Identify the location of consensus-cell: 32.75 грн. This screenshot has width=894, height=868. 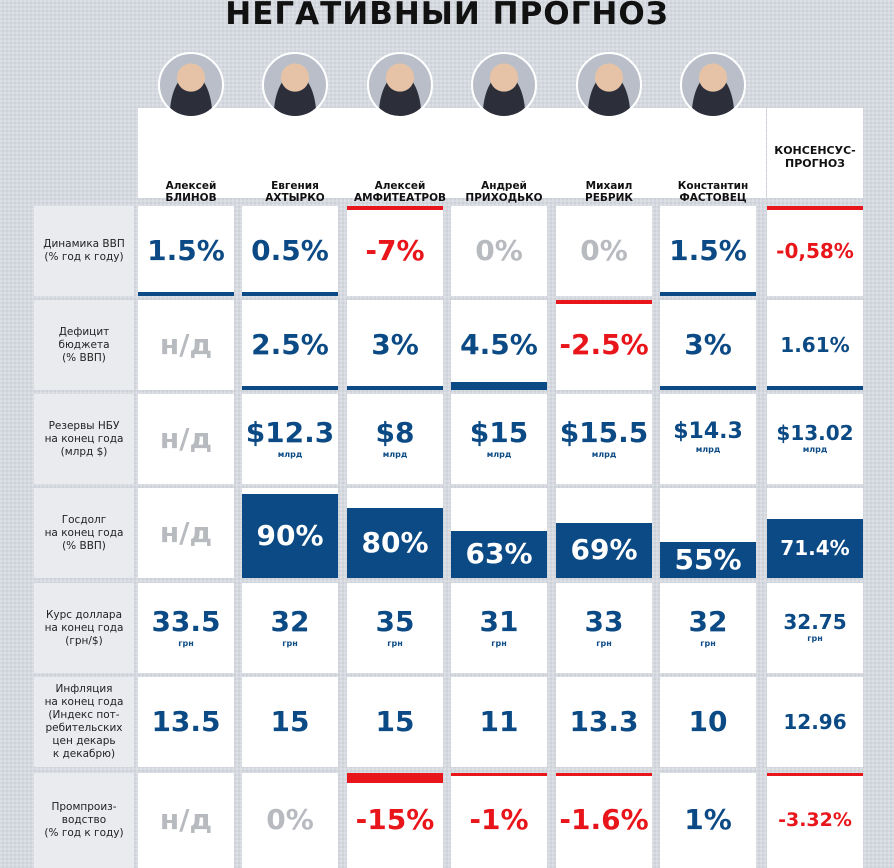
(815, 628).